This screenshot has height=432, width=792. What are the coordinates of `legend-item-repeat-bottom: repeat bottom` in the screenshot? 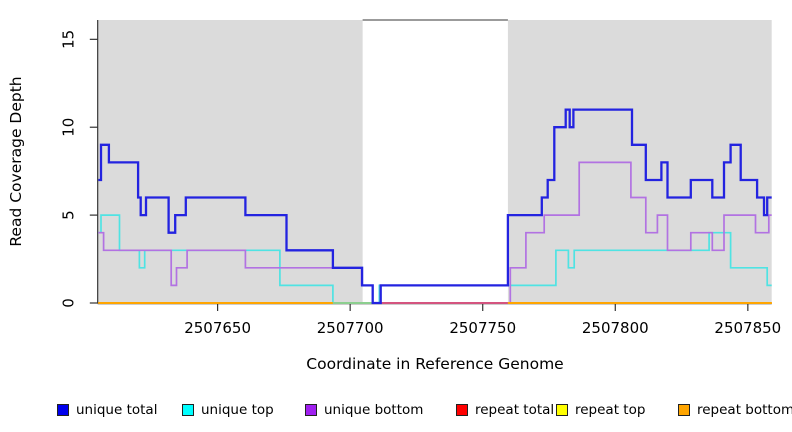 It's located at (735, 410).